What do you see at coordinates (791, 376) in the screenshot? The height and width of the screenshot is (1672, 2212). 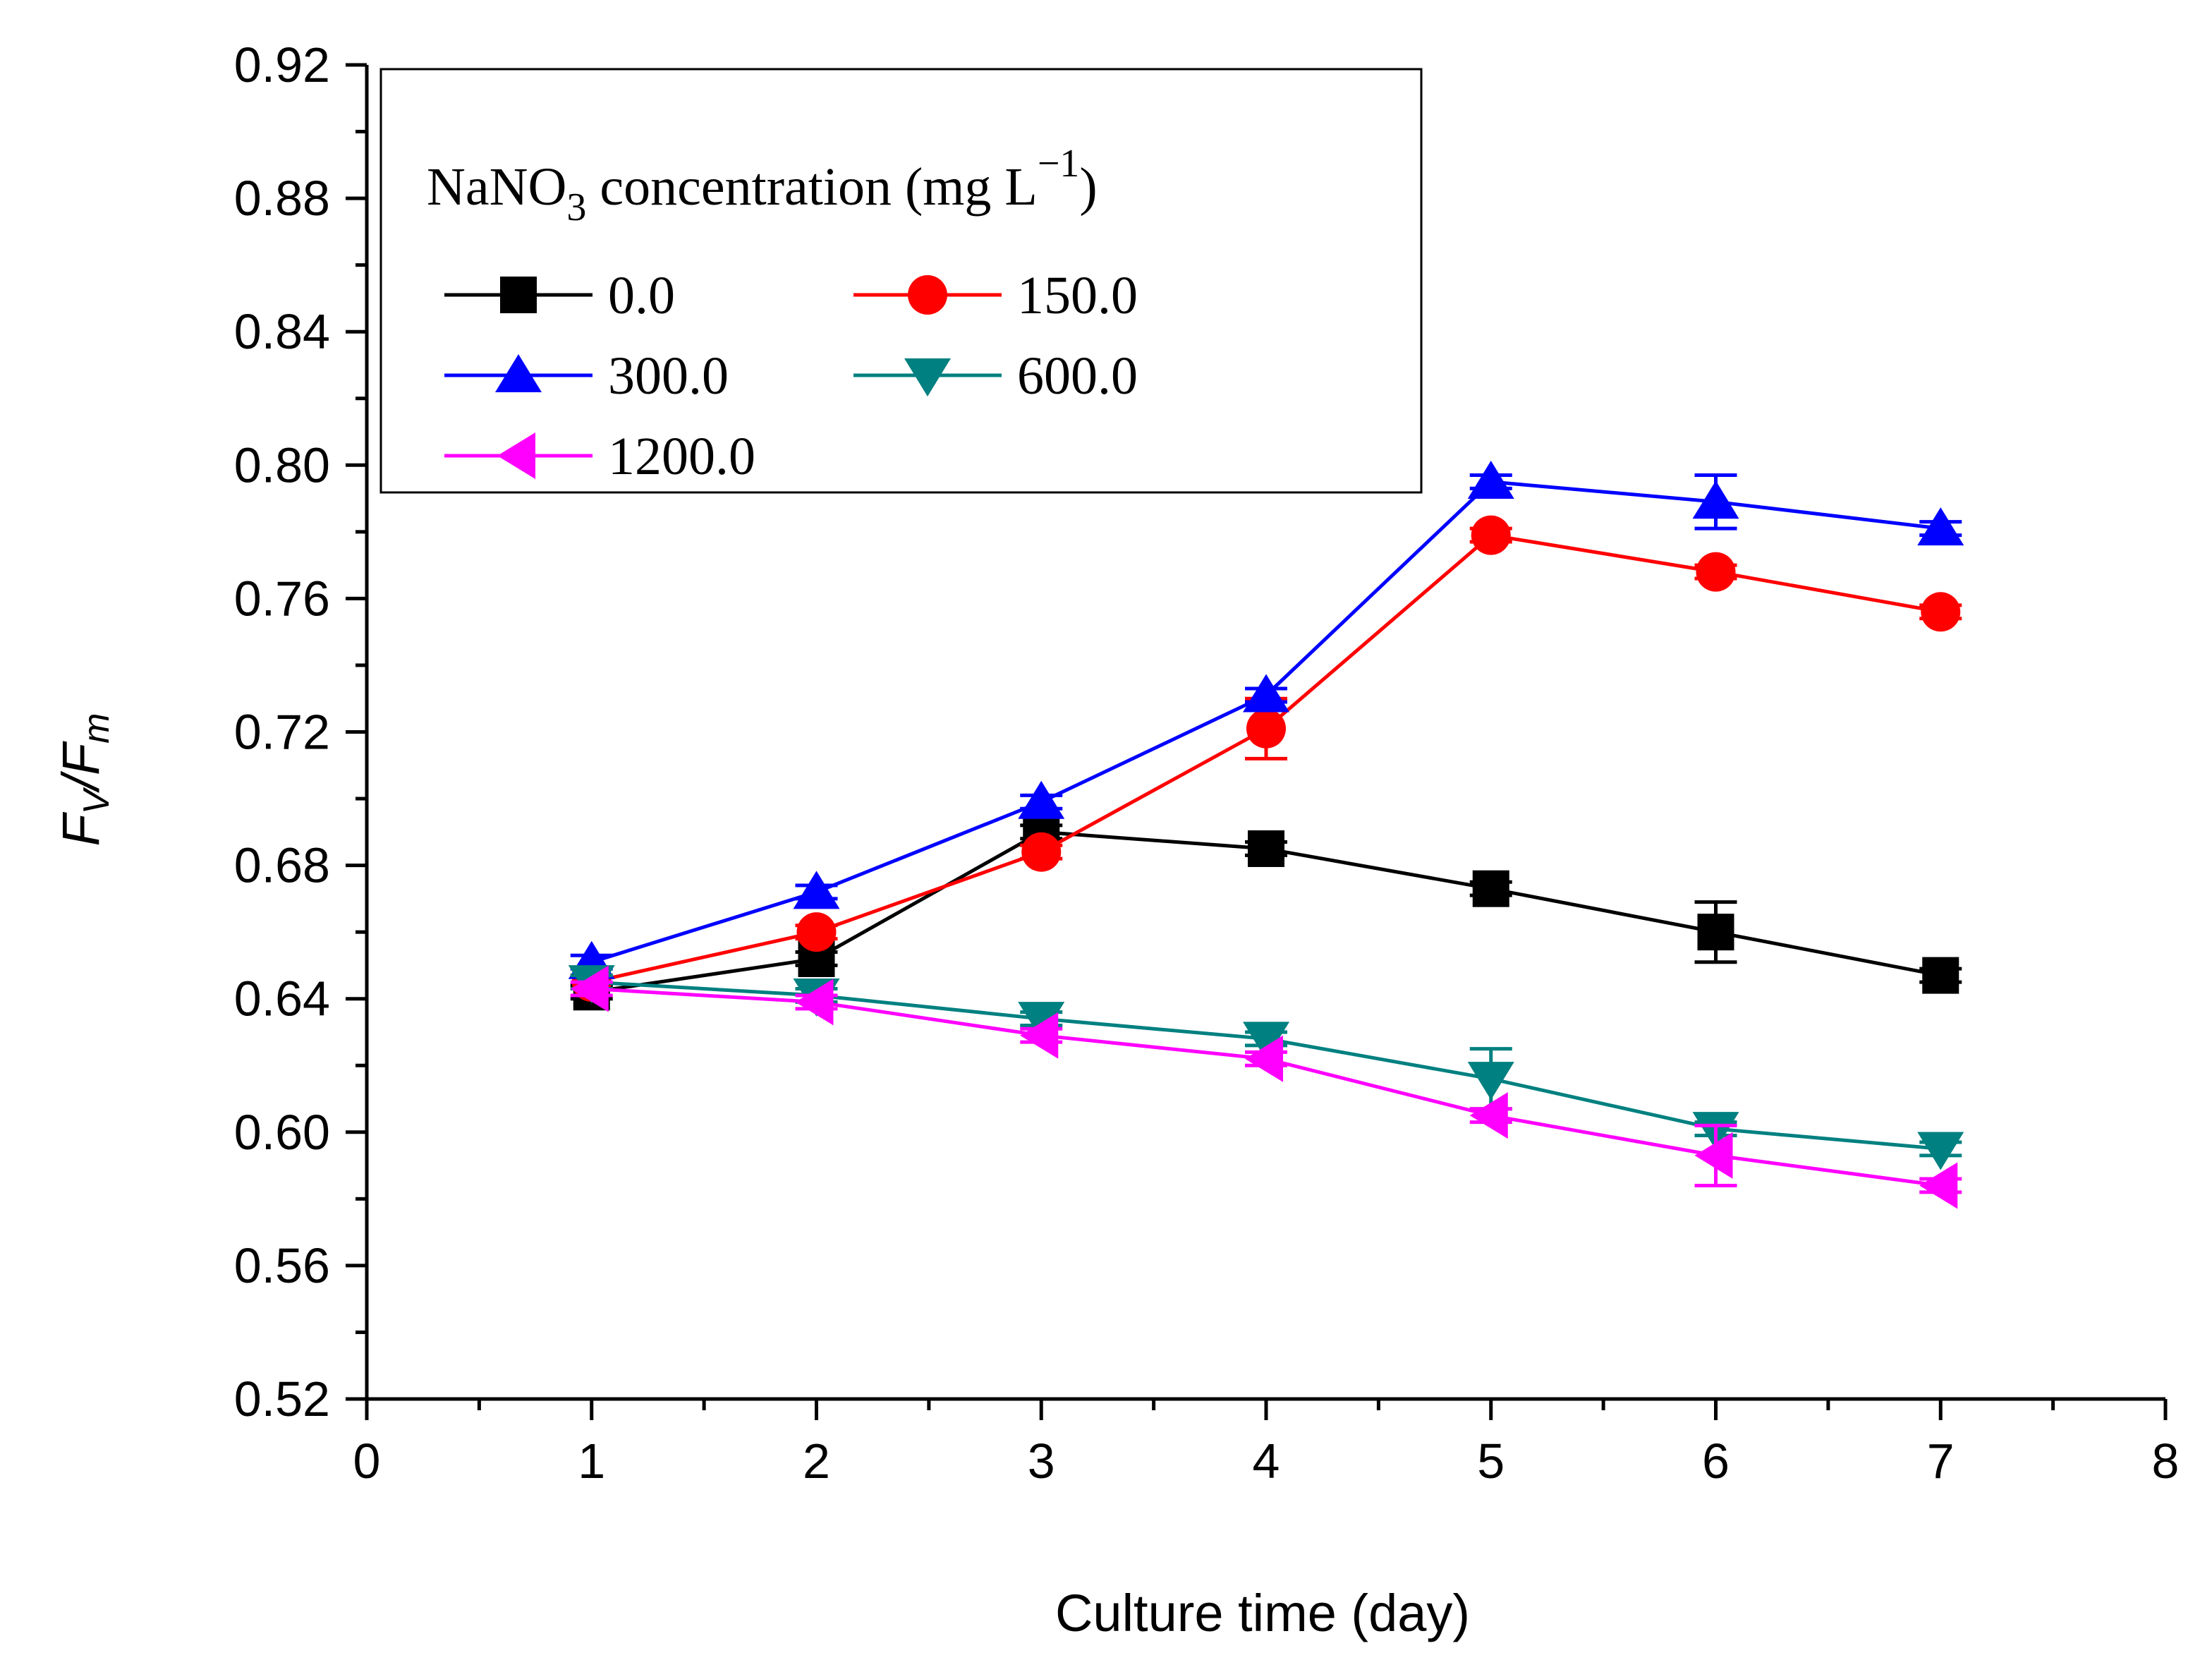 I see `legend-entries: 0.0 150.0 300.0 600.0 1200.0` at bounding box center [791, 376].